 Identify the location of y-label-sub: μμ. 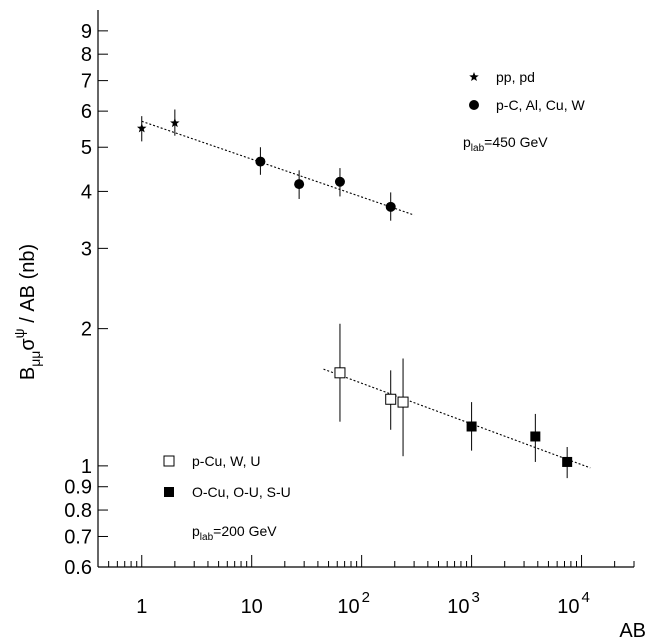
(35, 359).